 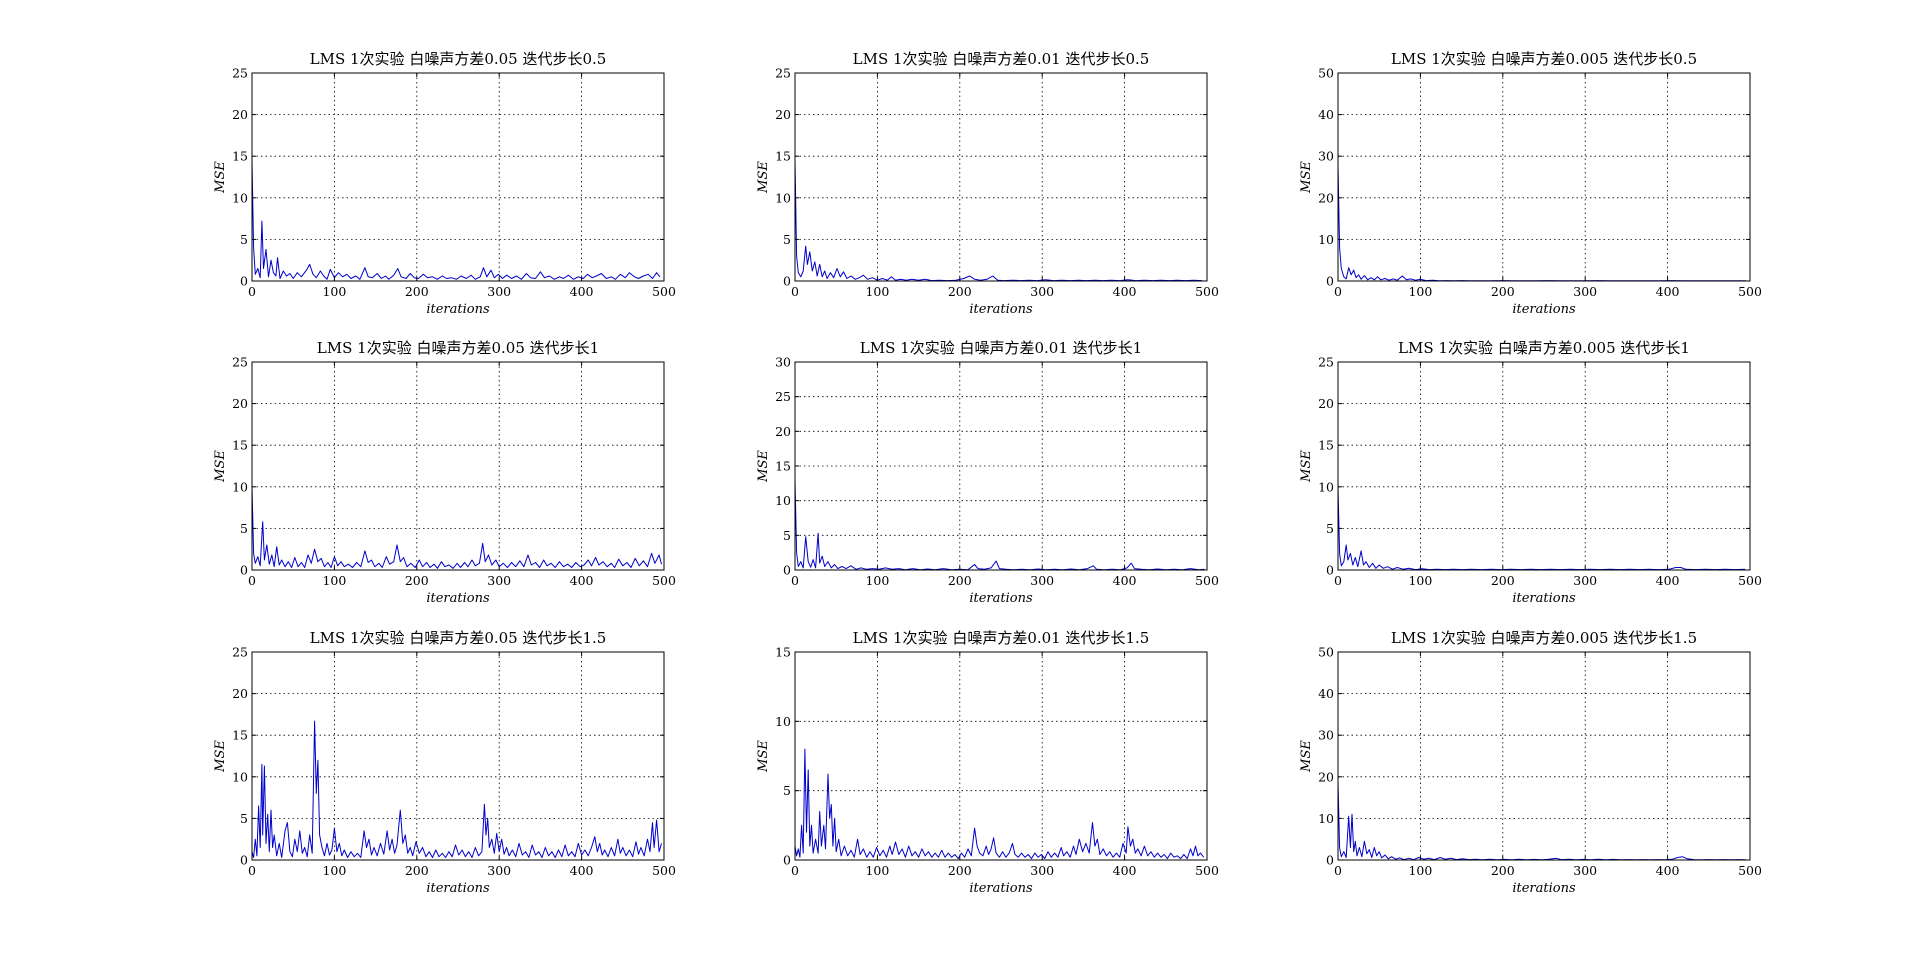 I want to click on mse-series-line, so click(x=456, y=527).